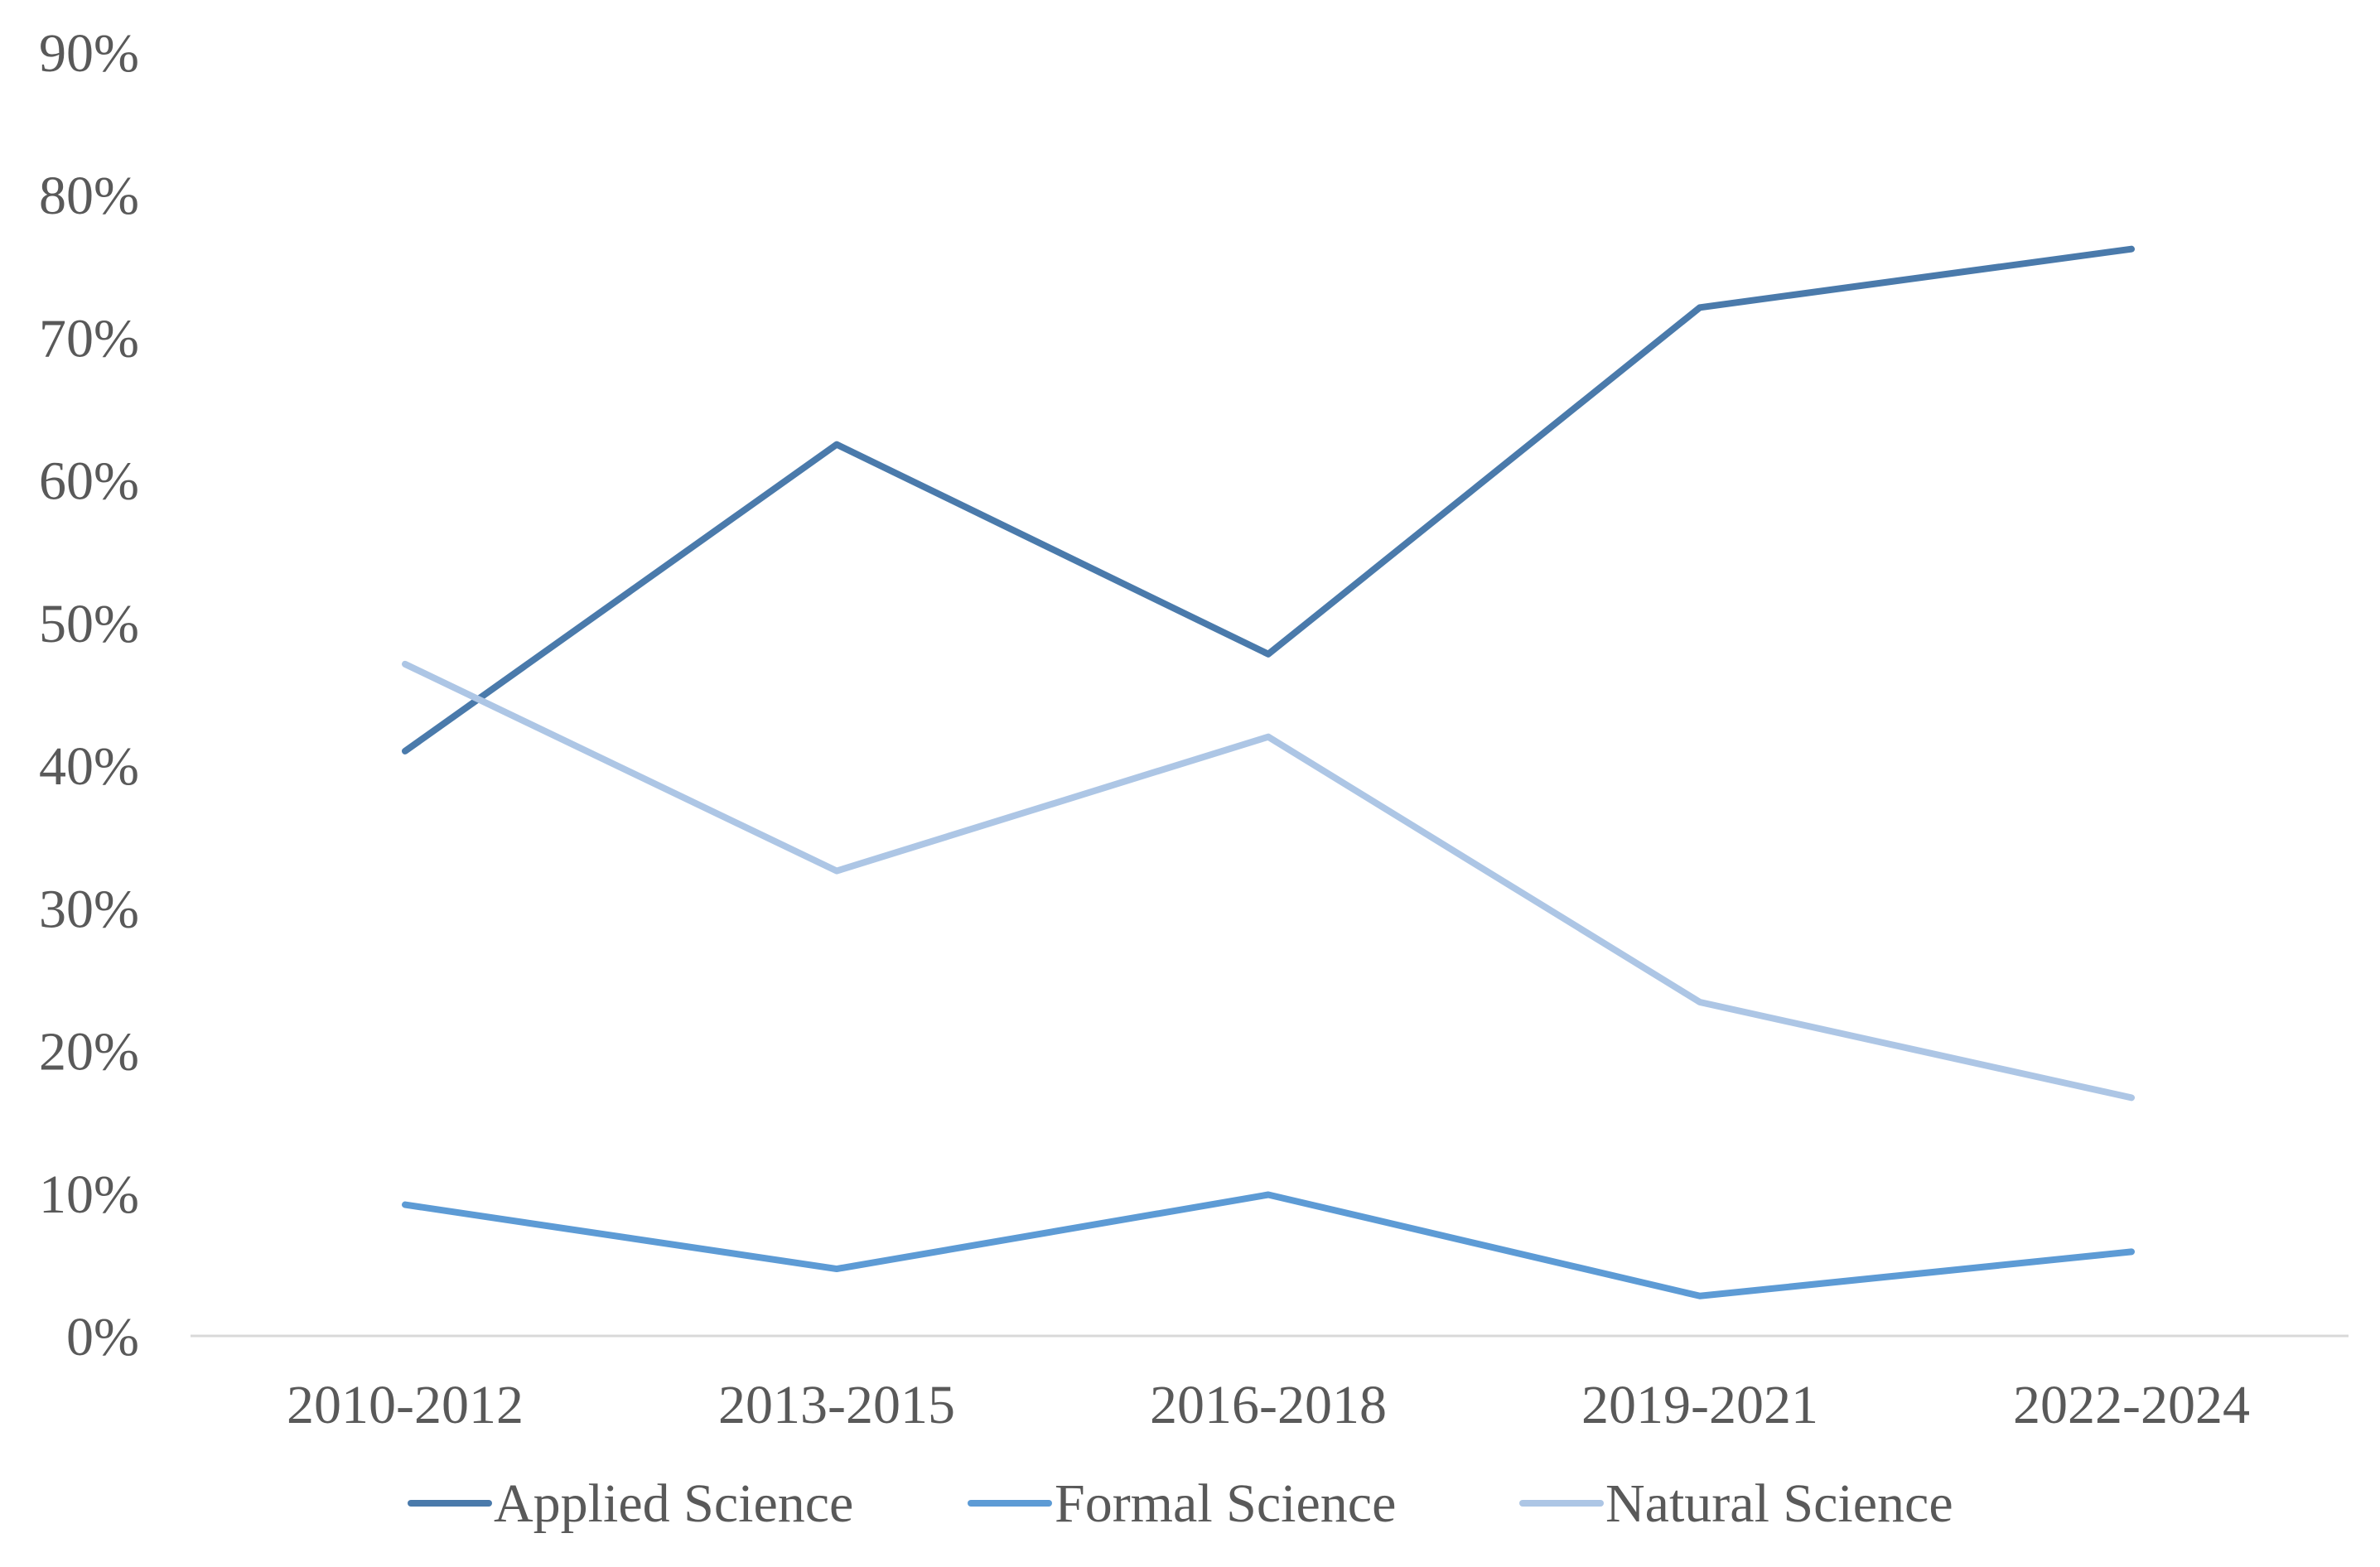 The image size is (2380, 1567). Describe the element at coordinates (1779, 1503) in the screenshot. I see `legend-label-natural-science: Natural Science` at that location.